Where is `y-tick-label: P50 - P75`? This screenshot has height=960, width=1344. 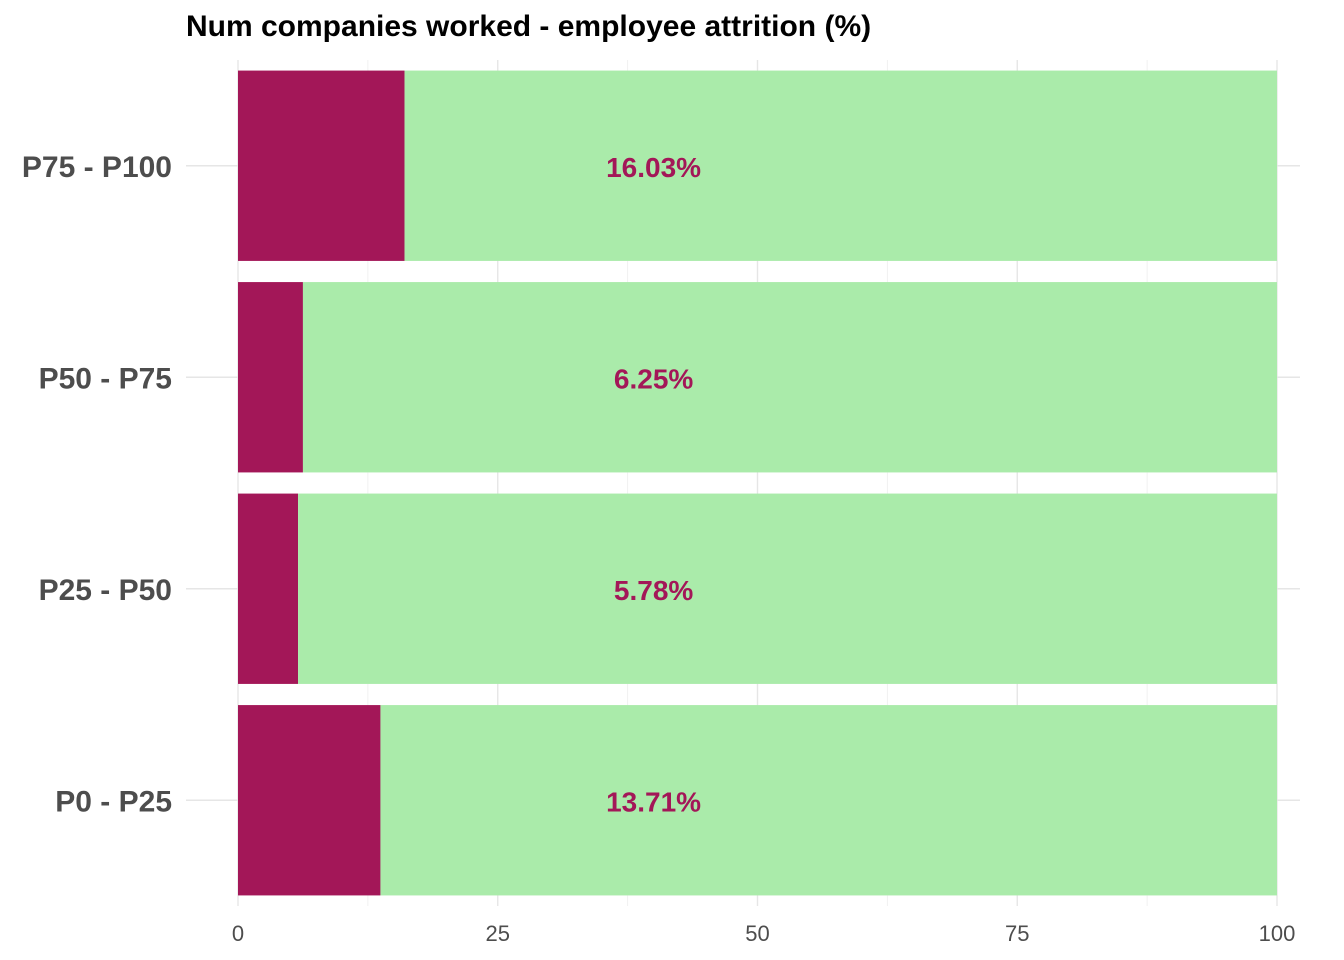
y-tick-label: P50 - P75 is located at coordinates (105, 378).